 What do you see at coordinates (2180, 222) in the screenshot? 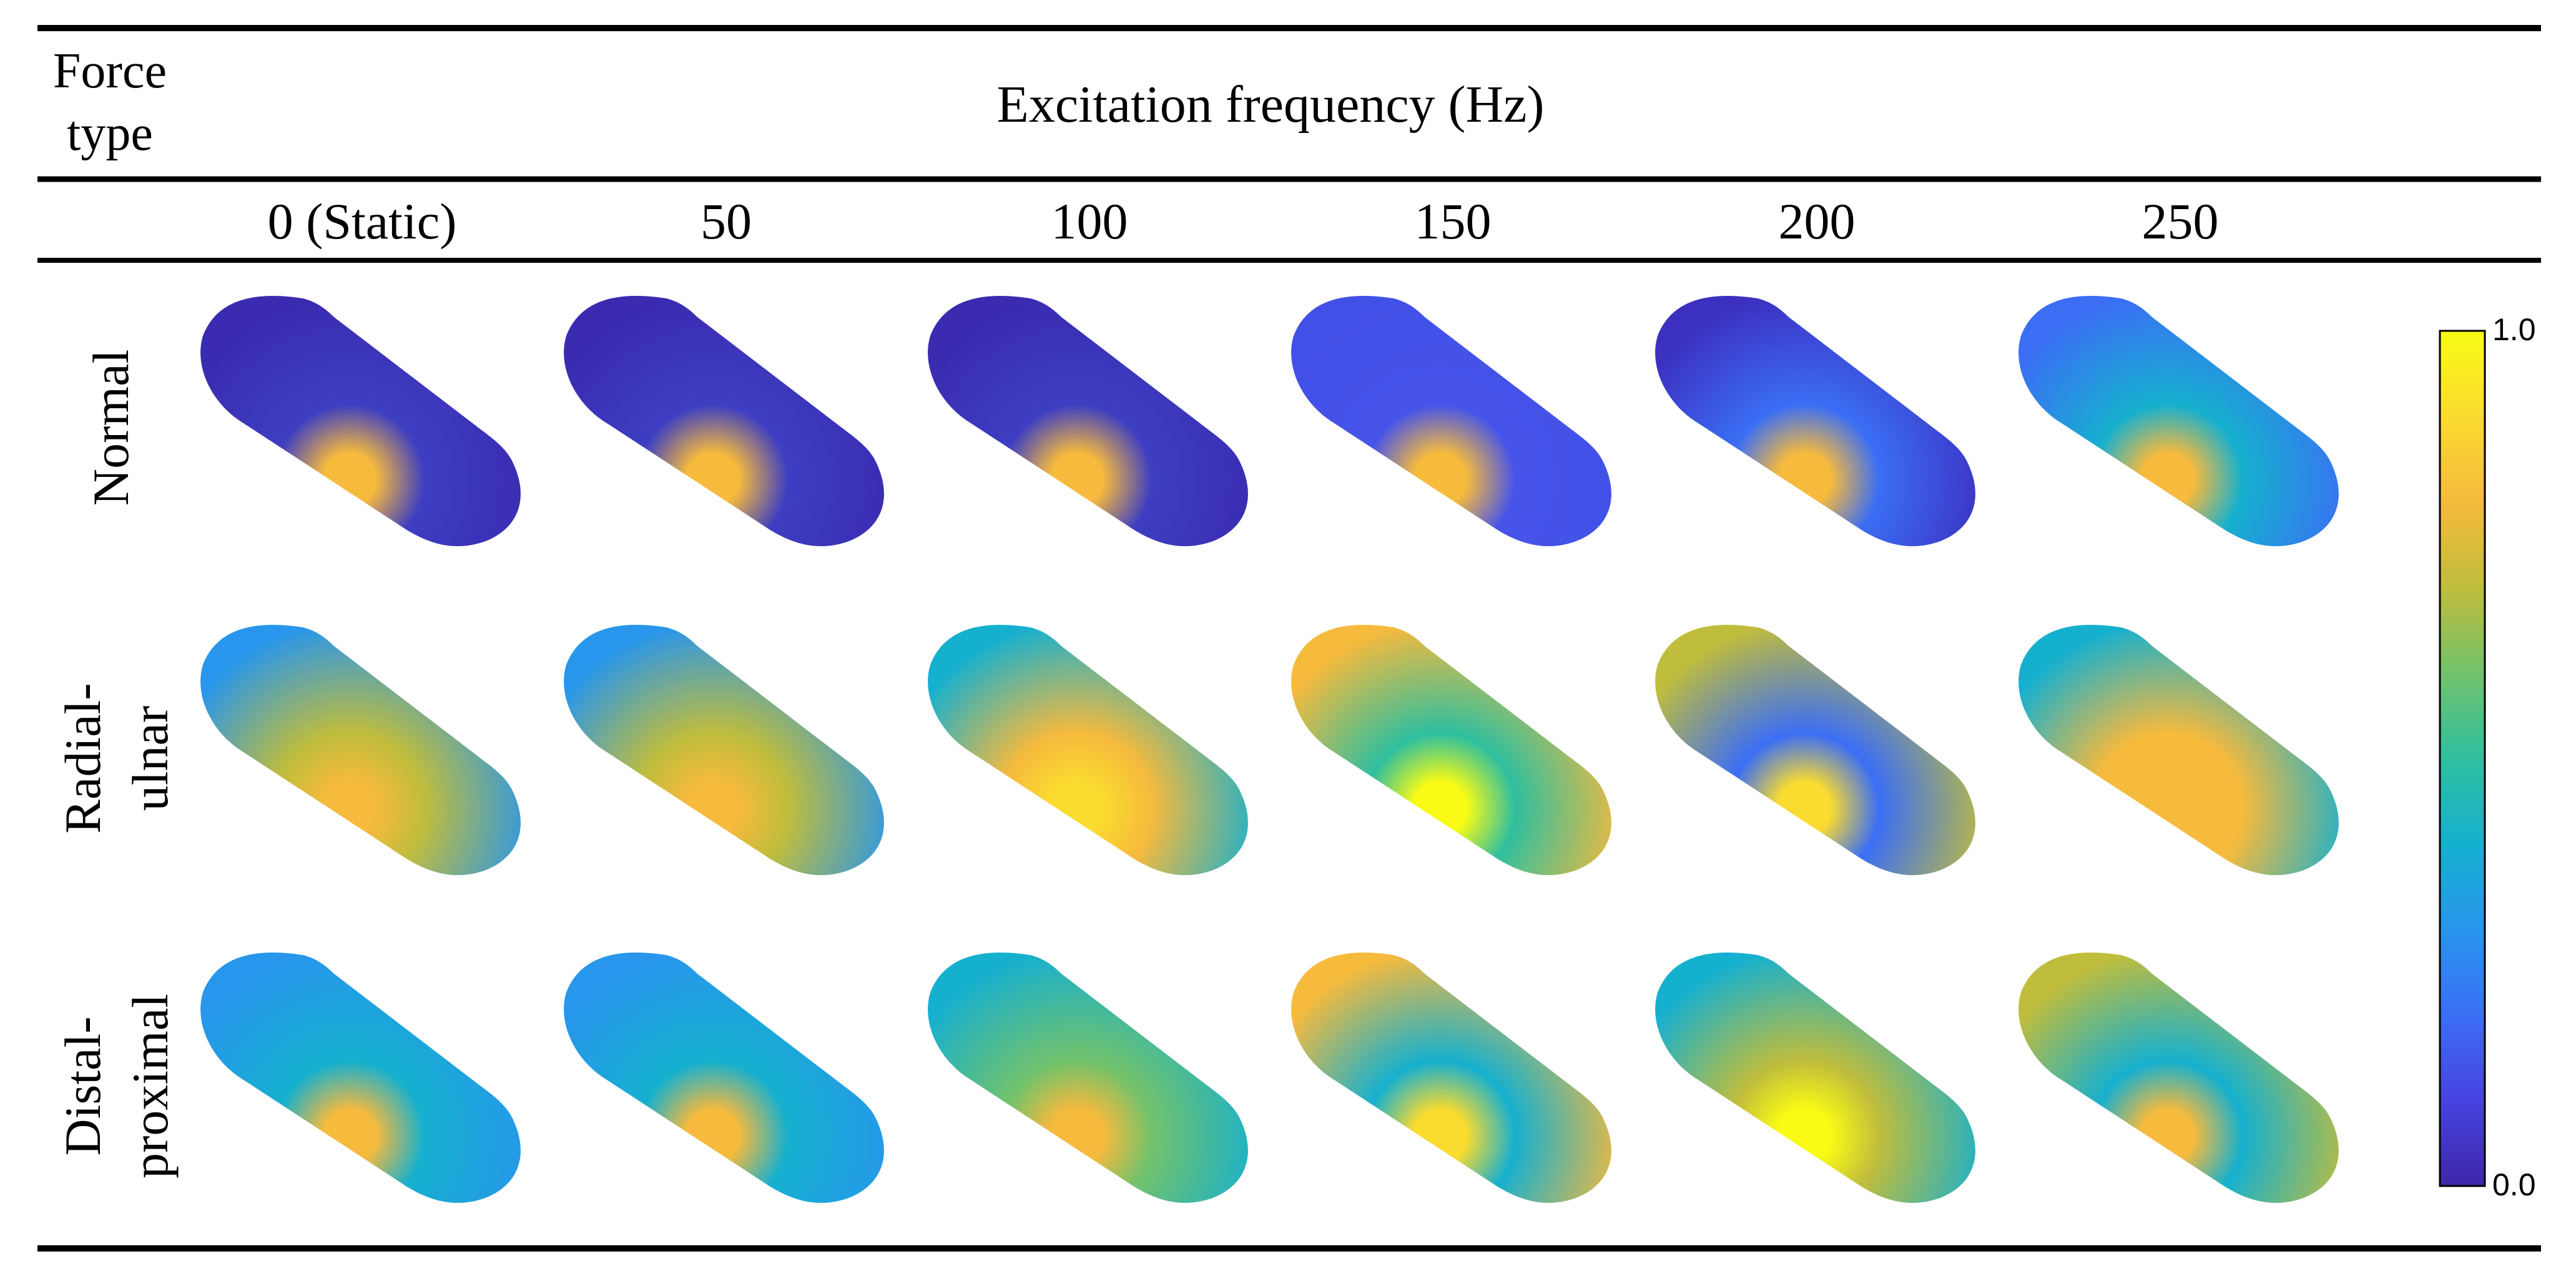
I see `column-label-250: 250` at bounding box center [2180, 222].